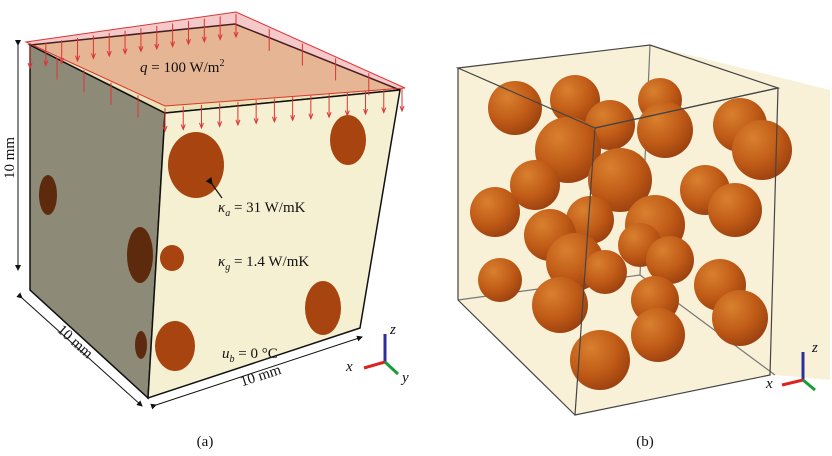  I want to click on axis-triad: z x y, so click(377, 354).